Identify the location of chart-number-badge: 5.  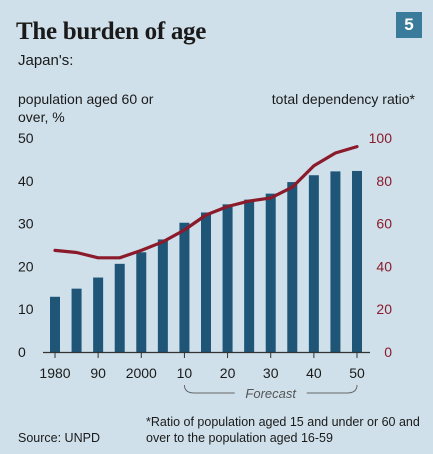
(409, 25).